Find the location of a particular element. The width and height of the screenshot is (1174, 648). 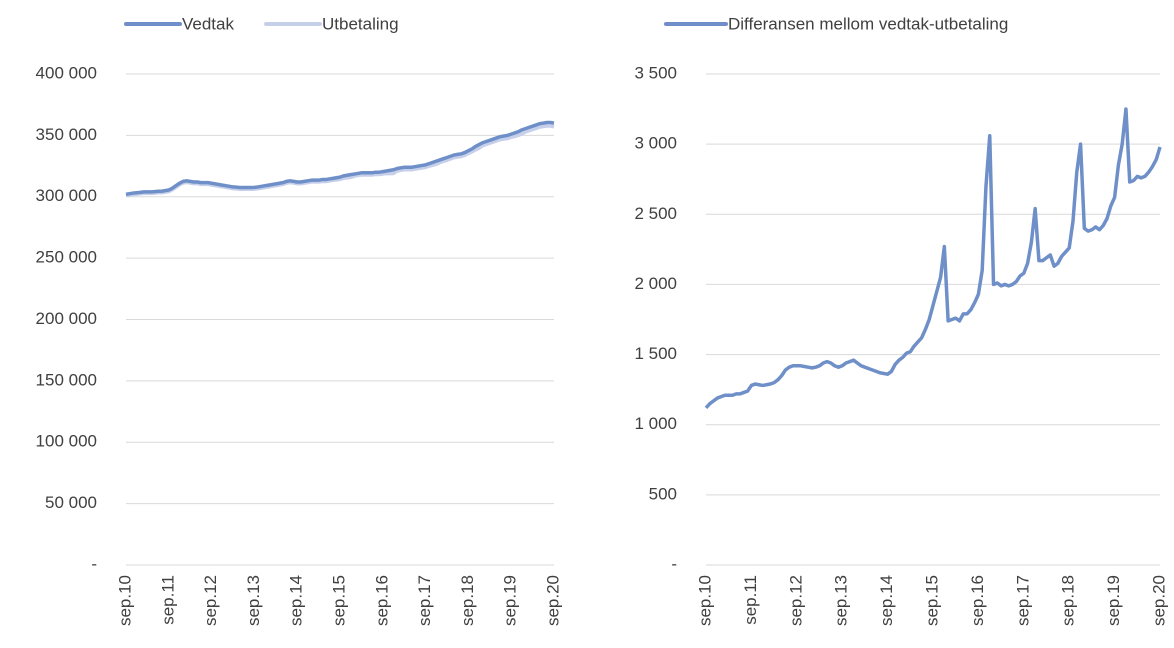

y-tick-label: 200 000 is located at coordinates (66, 318).